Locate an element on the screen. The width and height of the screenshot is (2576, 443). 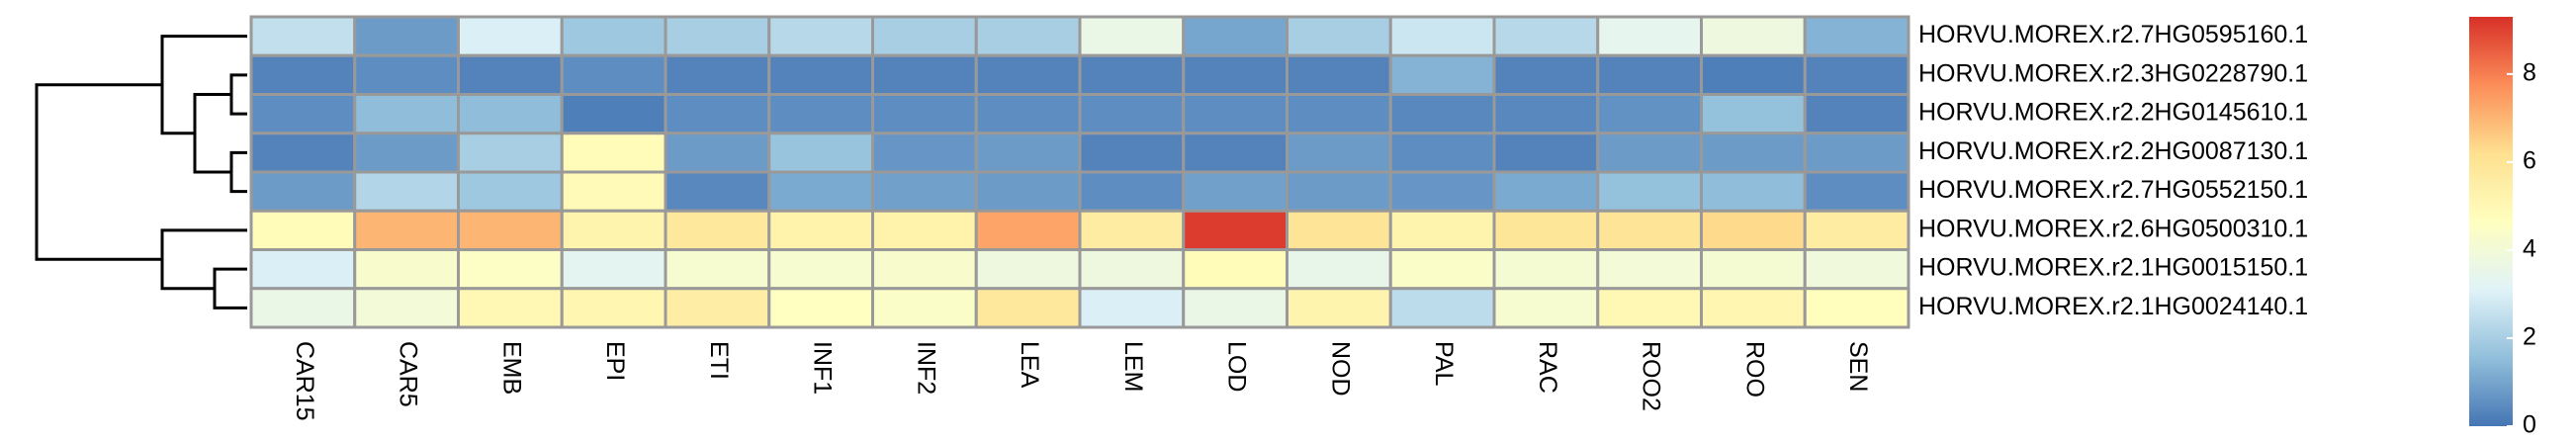
colorbar-tick-label: 0 is located at coordinates (2529, 425).